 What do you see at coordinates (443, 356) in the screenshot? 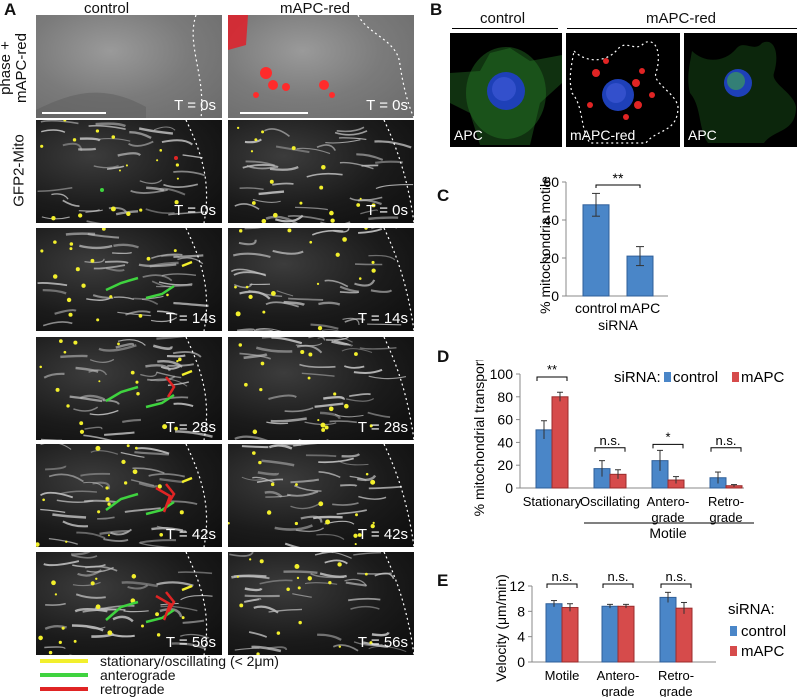
I see `panel-d-letter: D` at bounding box center [443, 356].